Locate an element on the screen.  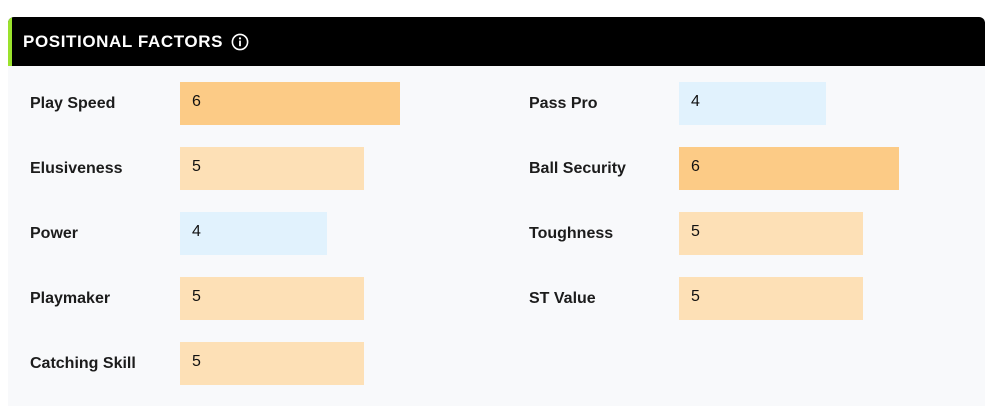
panel-title: POSITIONAL FACTORS is located at coordinates (123, 41).